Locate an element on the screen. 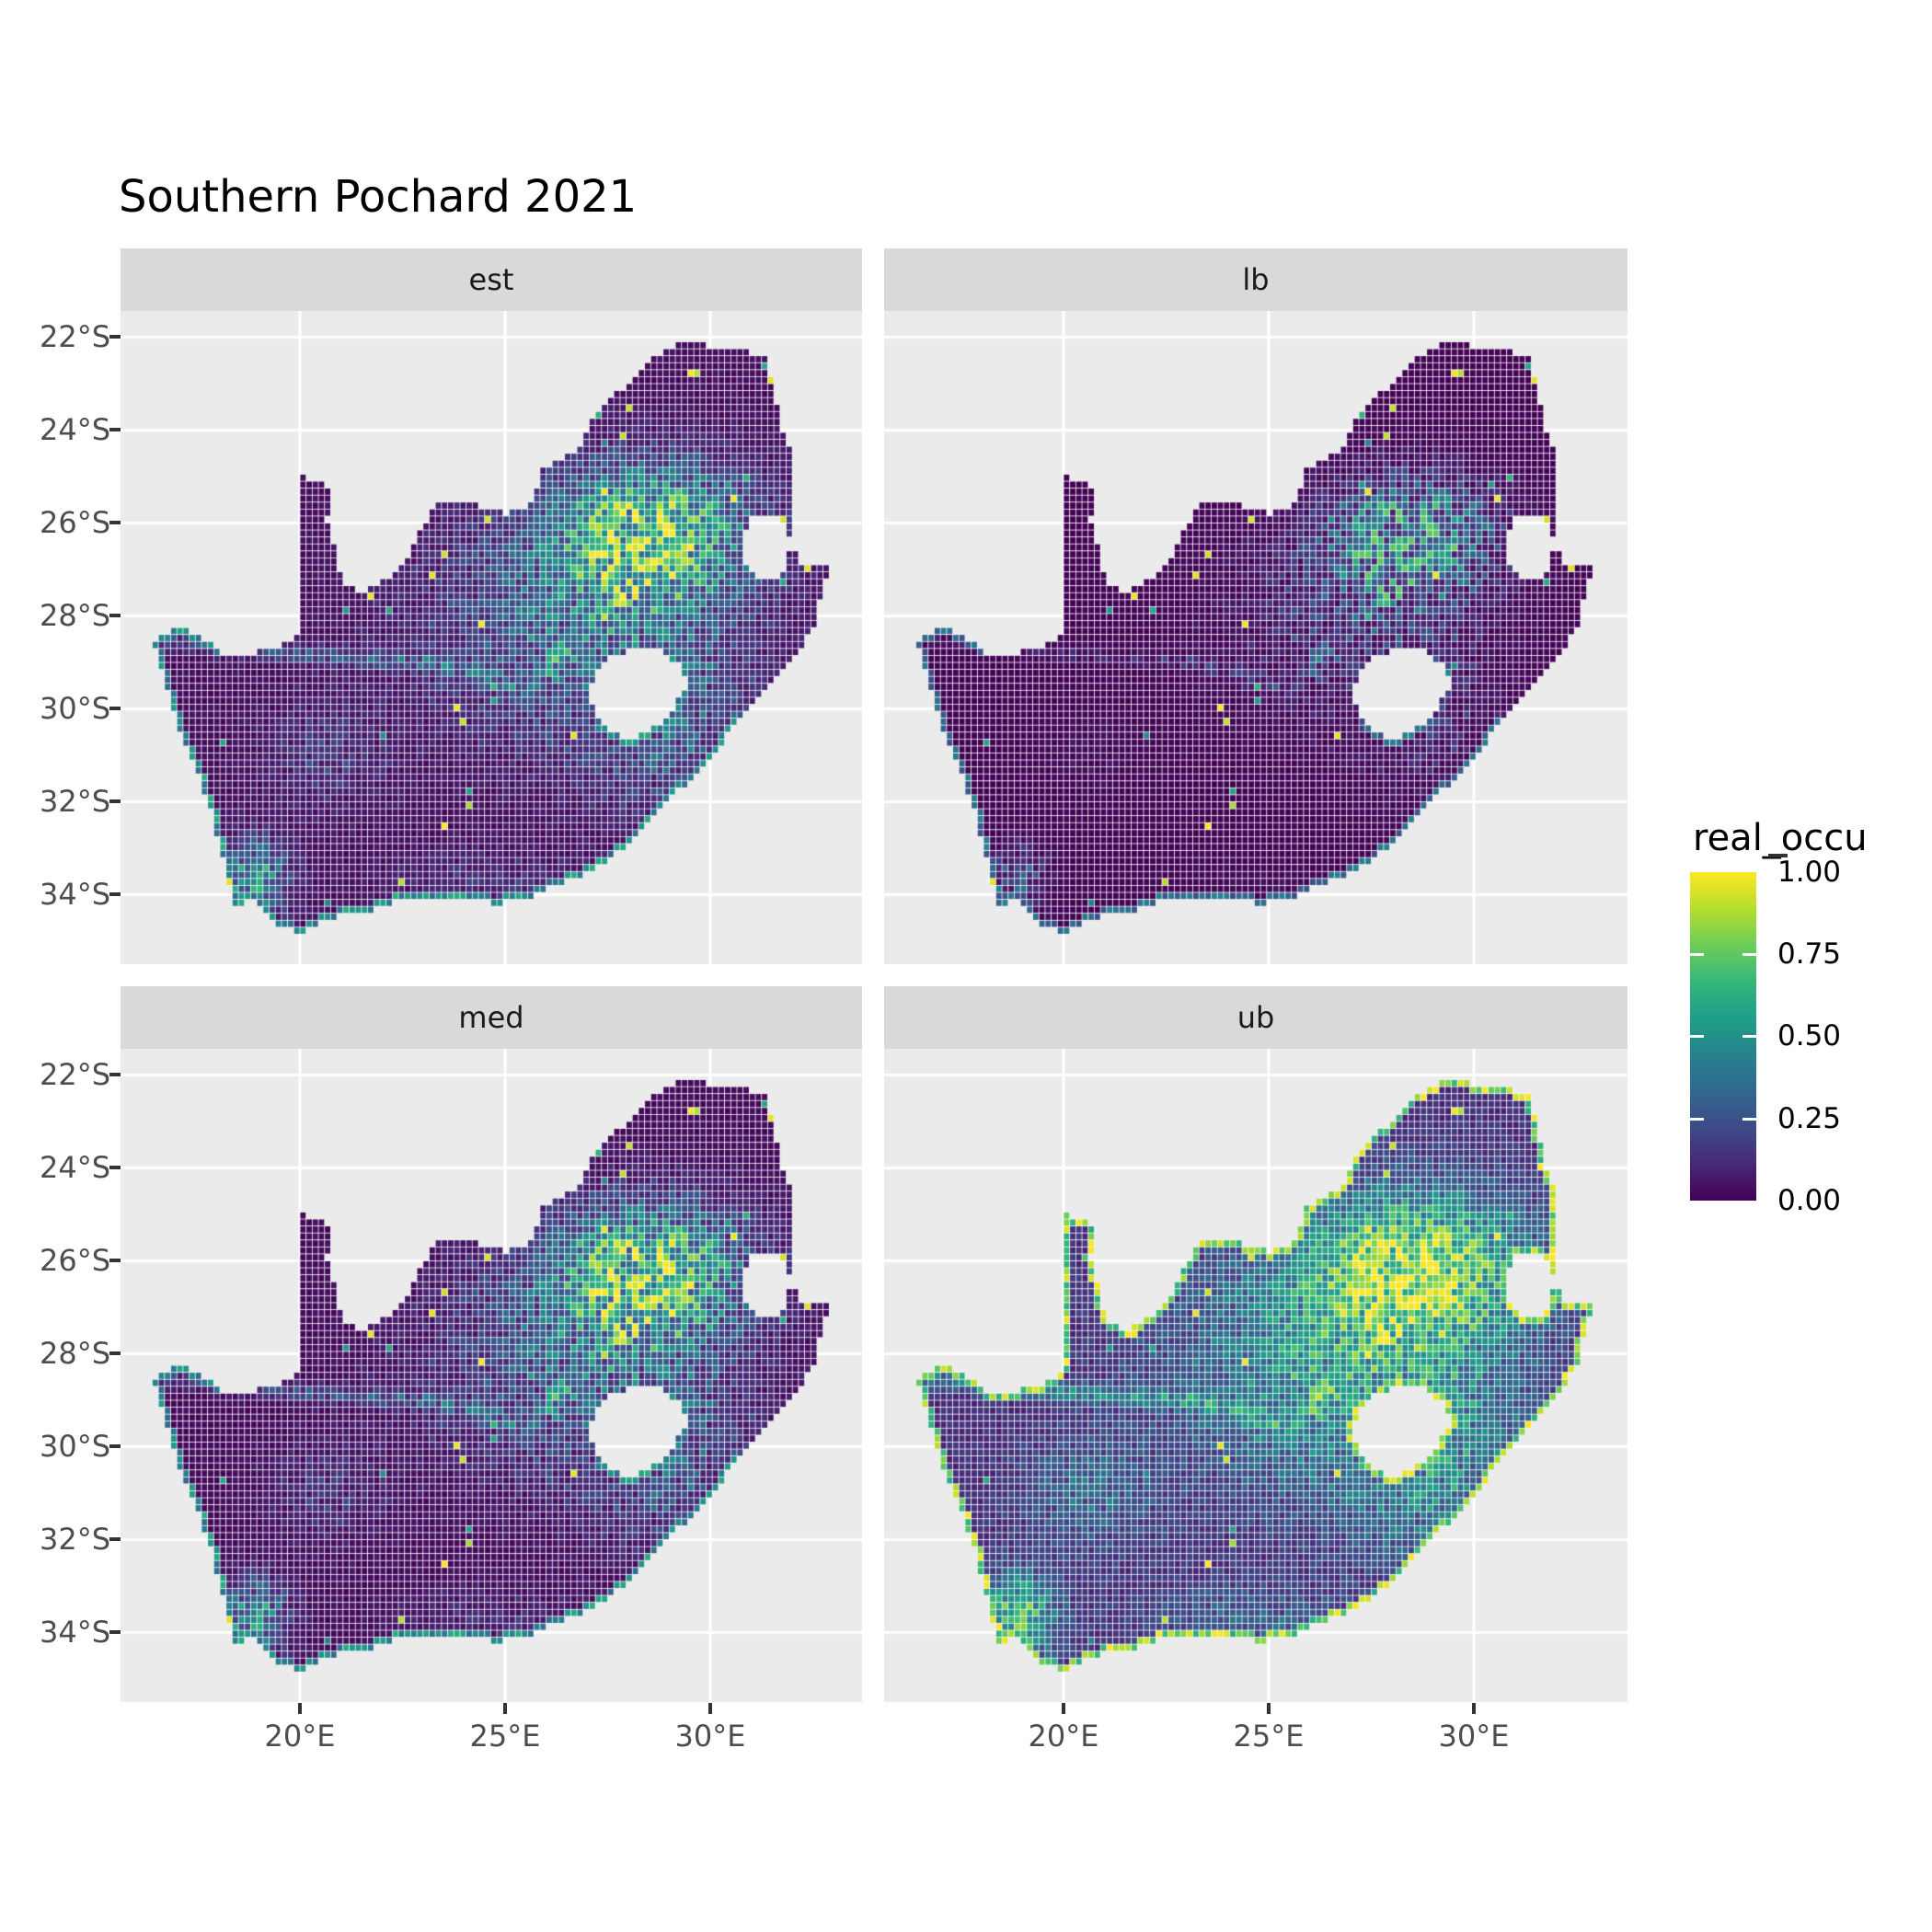  map-panel-med is located at coordinates (492, 1375).